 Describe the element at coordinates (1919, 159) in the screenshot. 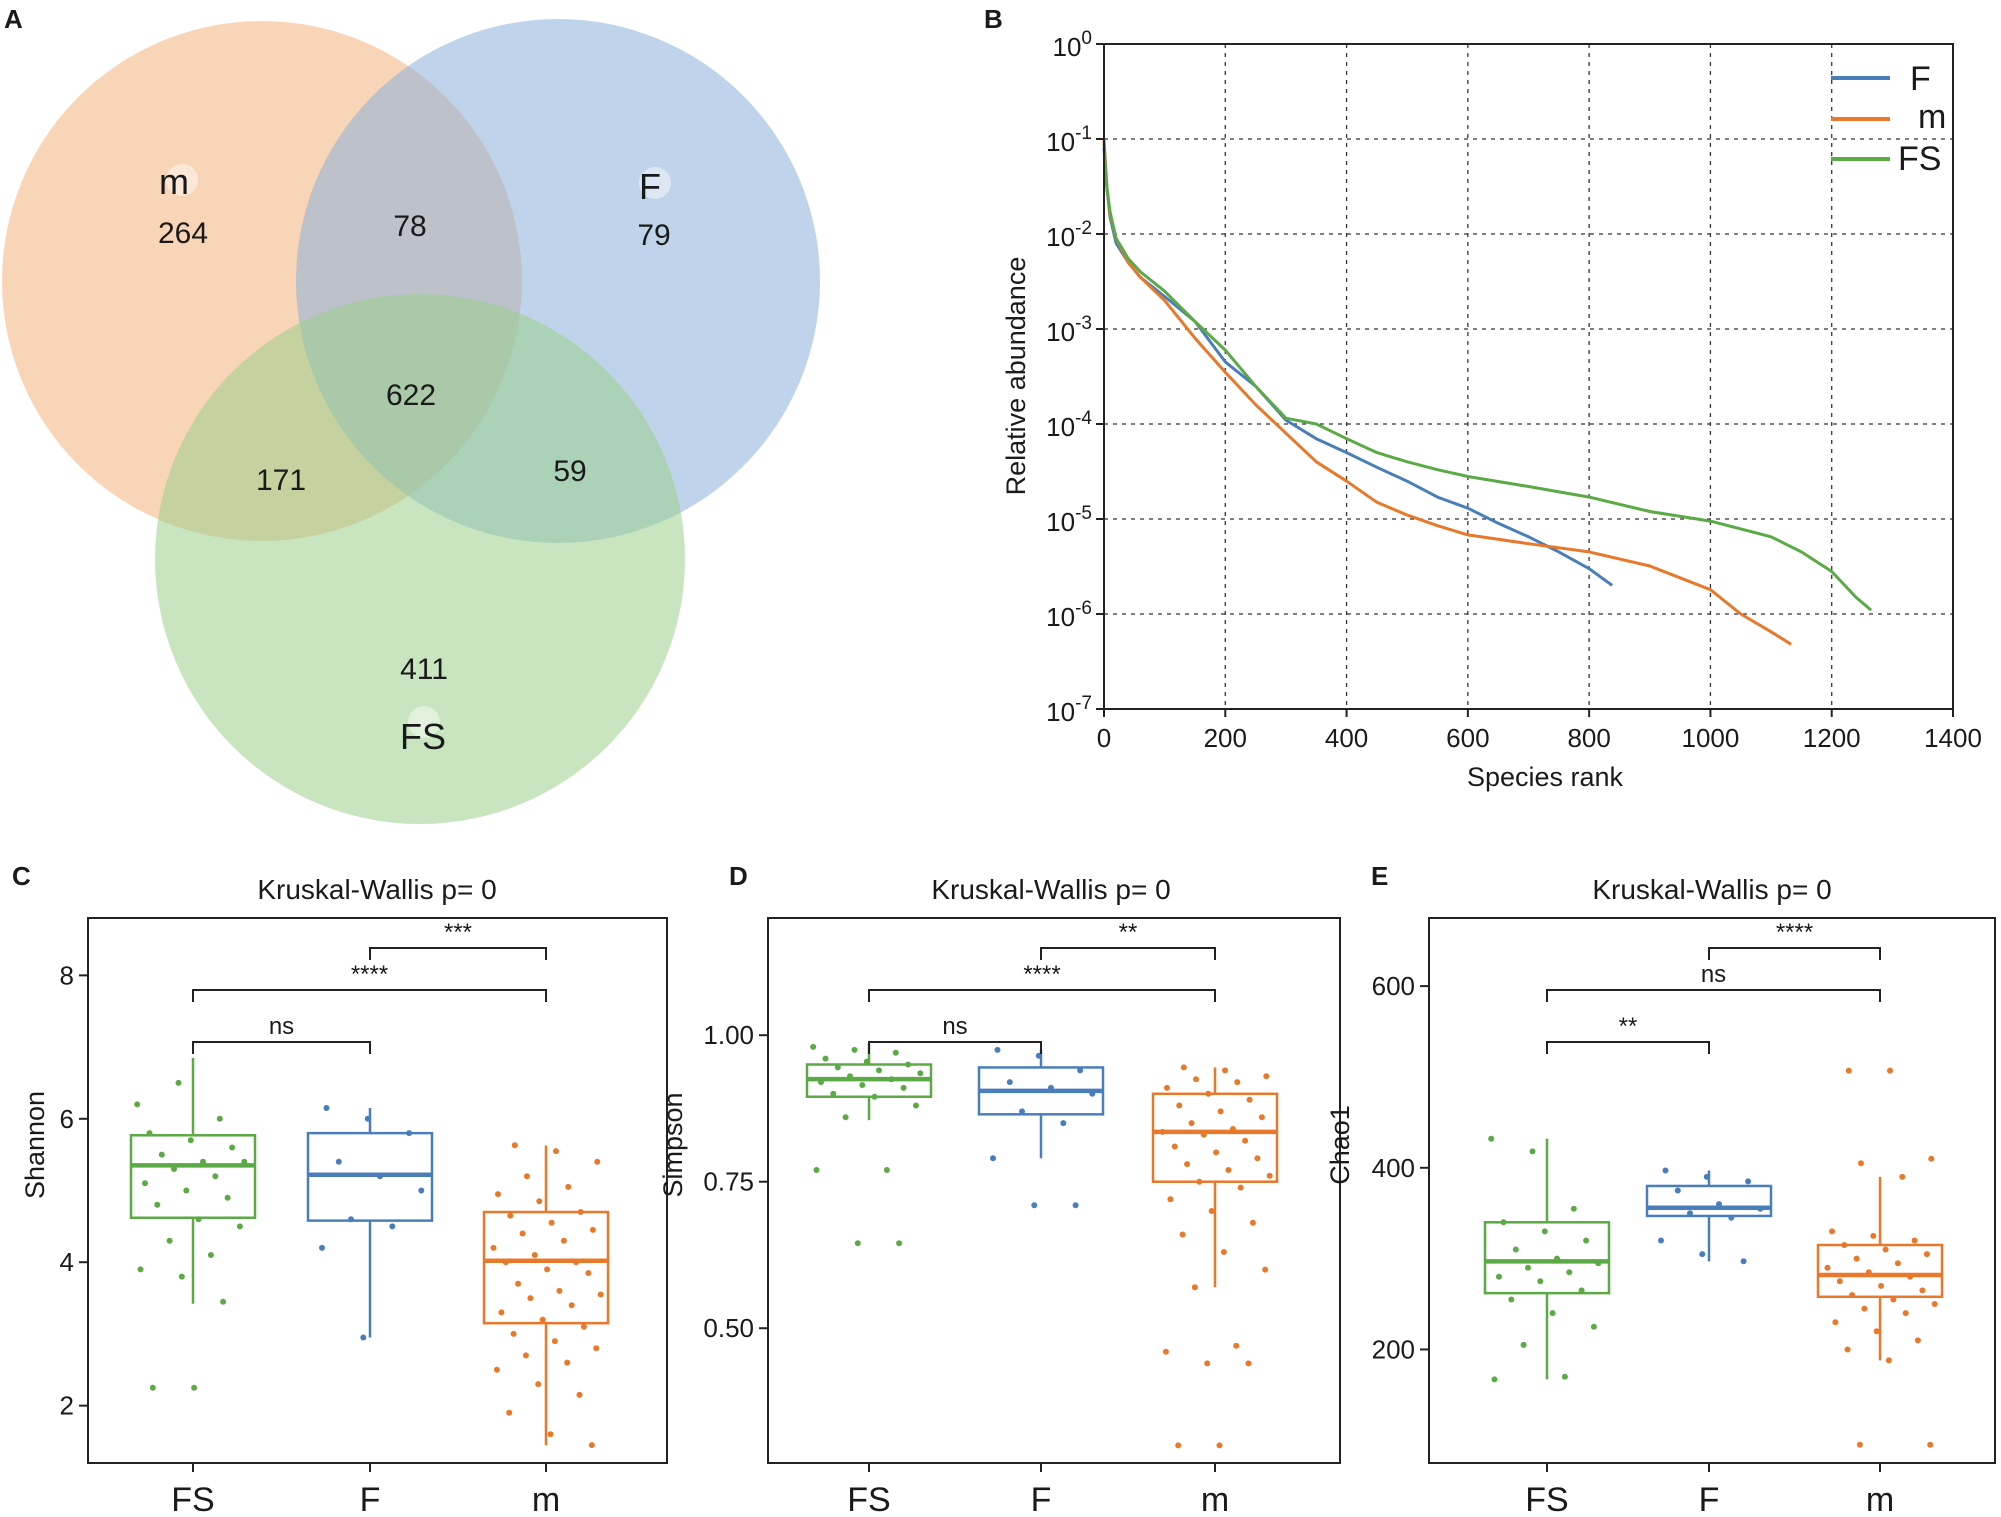

I see `legend-label-fs: FS` at that location.